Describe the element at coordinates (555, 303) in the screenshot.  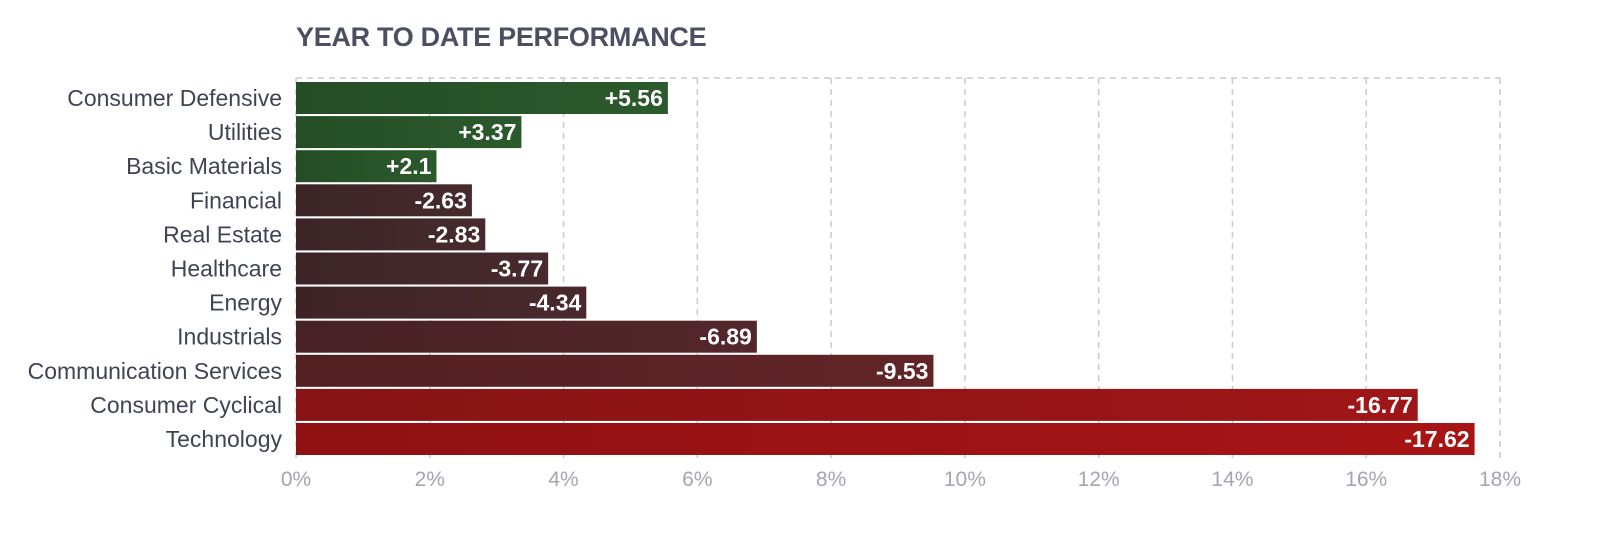
I see `value-label: -4.34` at that location.